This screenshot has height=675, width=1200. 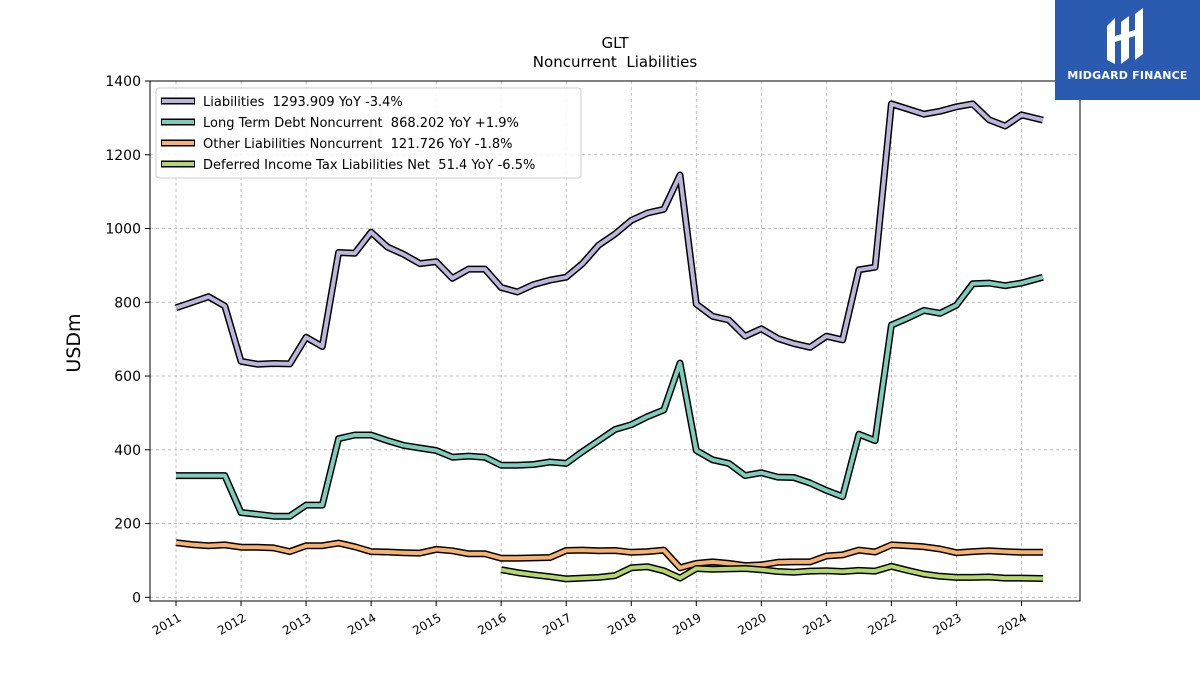 What do you see at coordinates (127, 303) in the screenshot?
I see `y-tick-label: 800` at bounding box center [127, 303].